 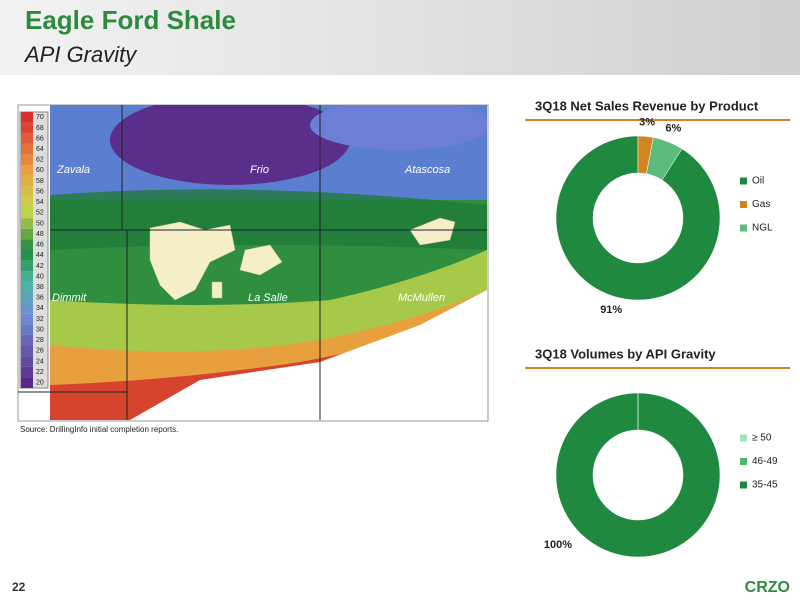 I want to click on value-label: 3%, so click(x=647, y=122).